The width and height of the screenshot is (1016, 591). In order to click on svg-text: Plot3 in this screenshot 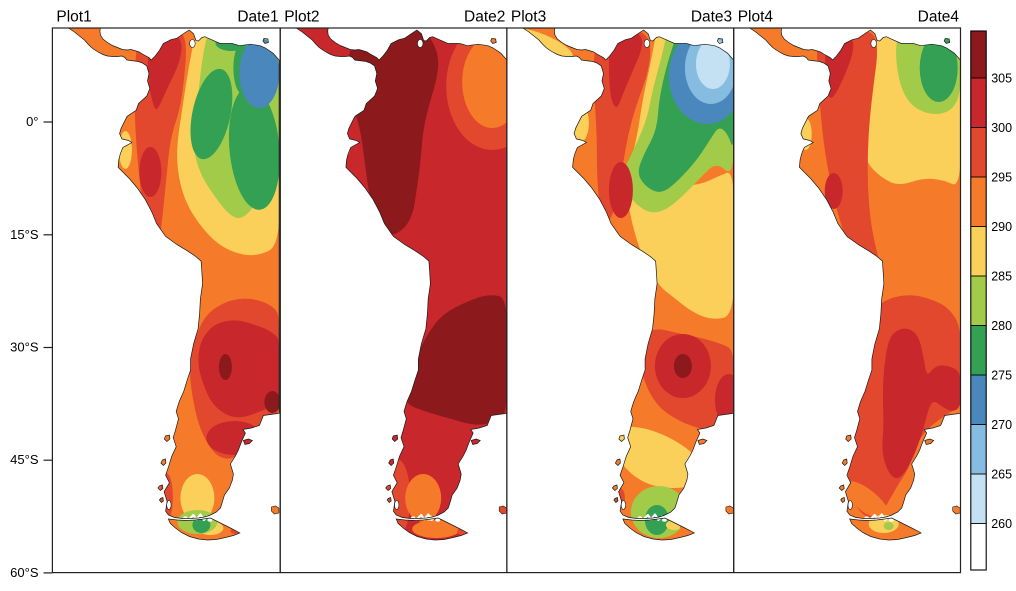, I will do `click(528, 17)`.